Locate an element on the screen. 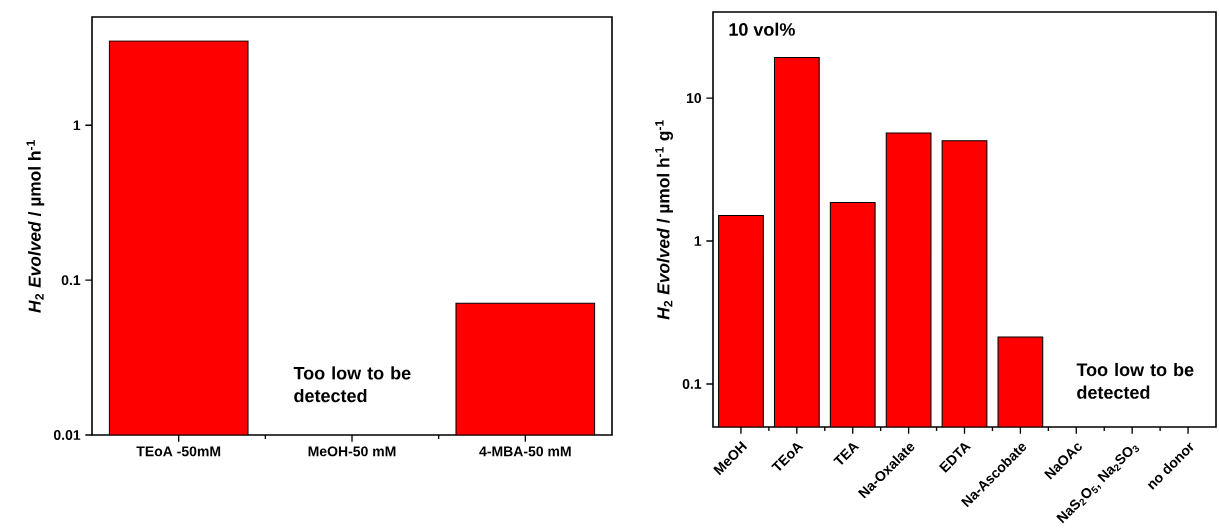  x-tick-label: TEA is located at coordinates (846, 454).